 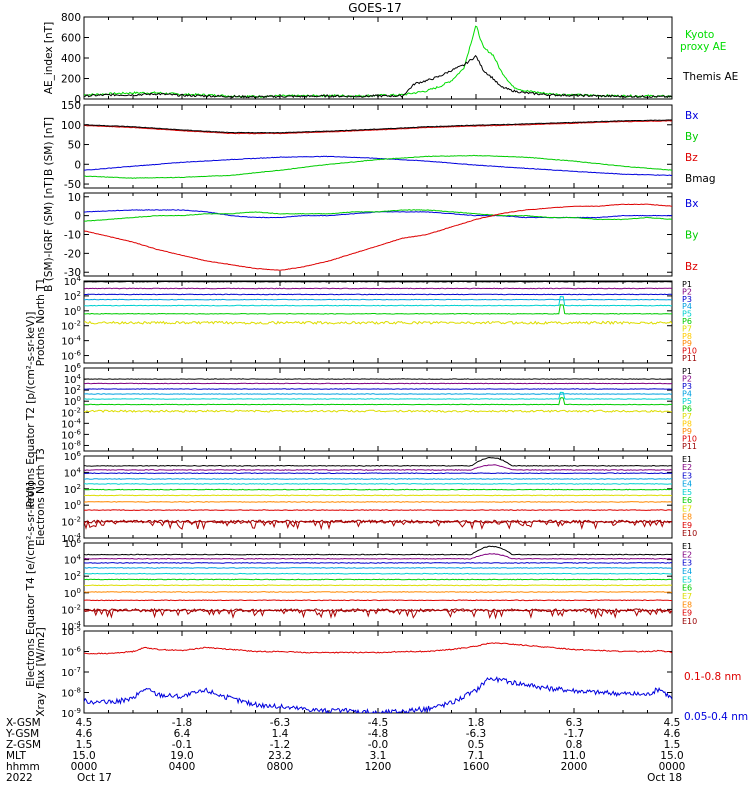 I want to click on panel-5-ytick: 10-2, so click(x=71, y=522).